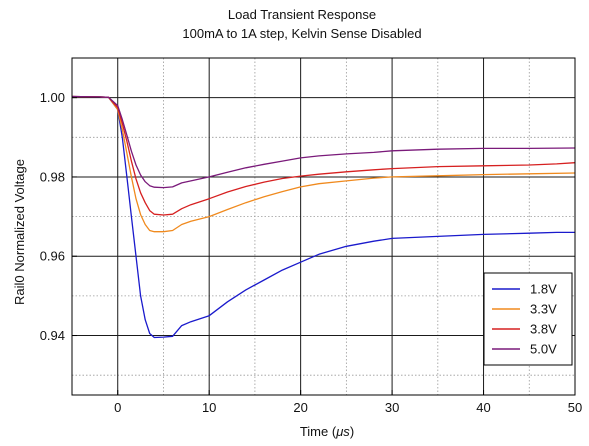  Describe the element at coordinates (543, 329) in the screenshot. I see `legend-label: 3.8V` at that location.